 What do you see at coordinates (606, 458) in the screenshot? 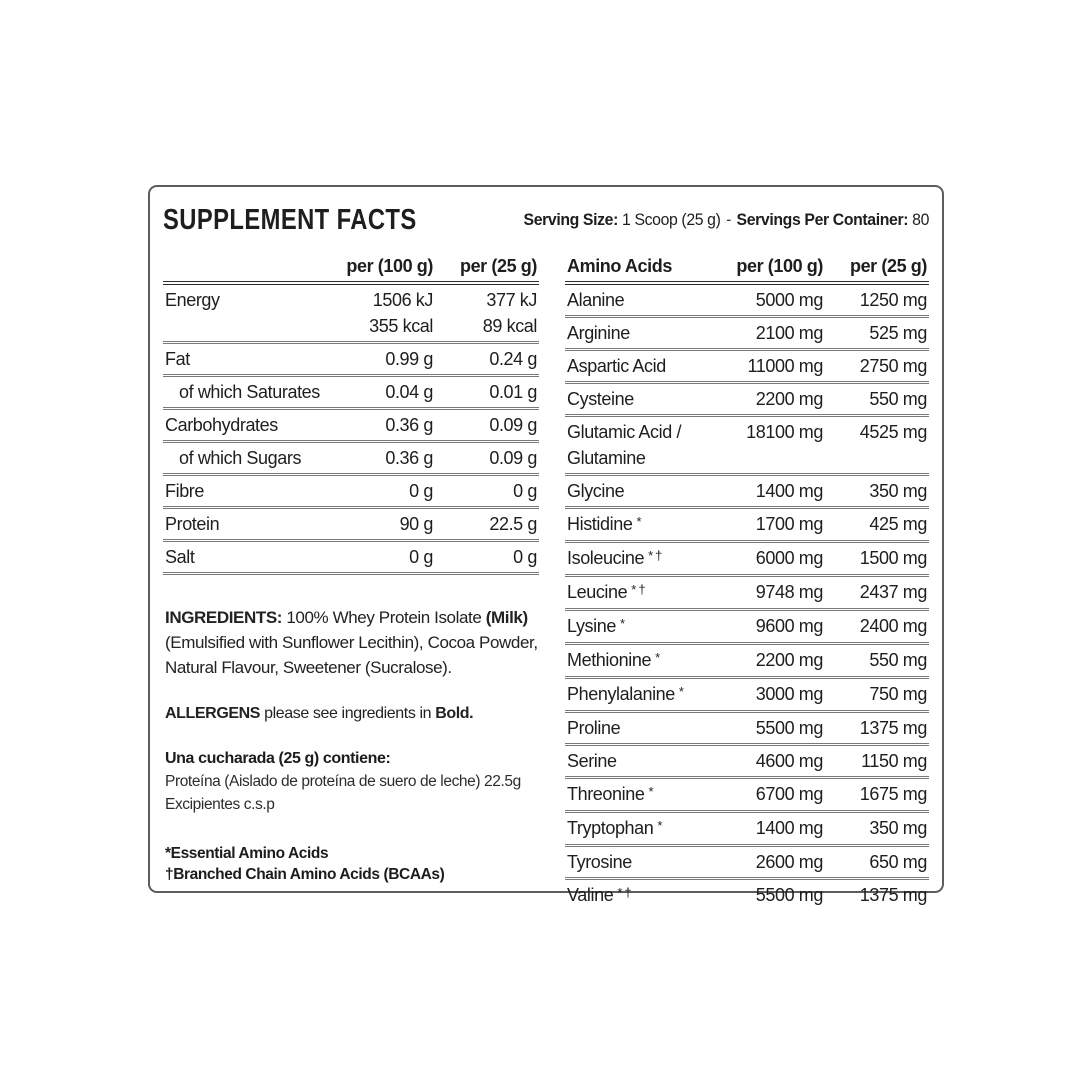
I see `row-label-text: Glutamine` at bounding box center [606, 458].